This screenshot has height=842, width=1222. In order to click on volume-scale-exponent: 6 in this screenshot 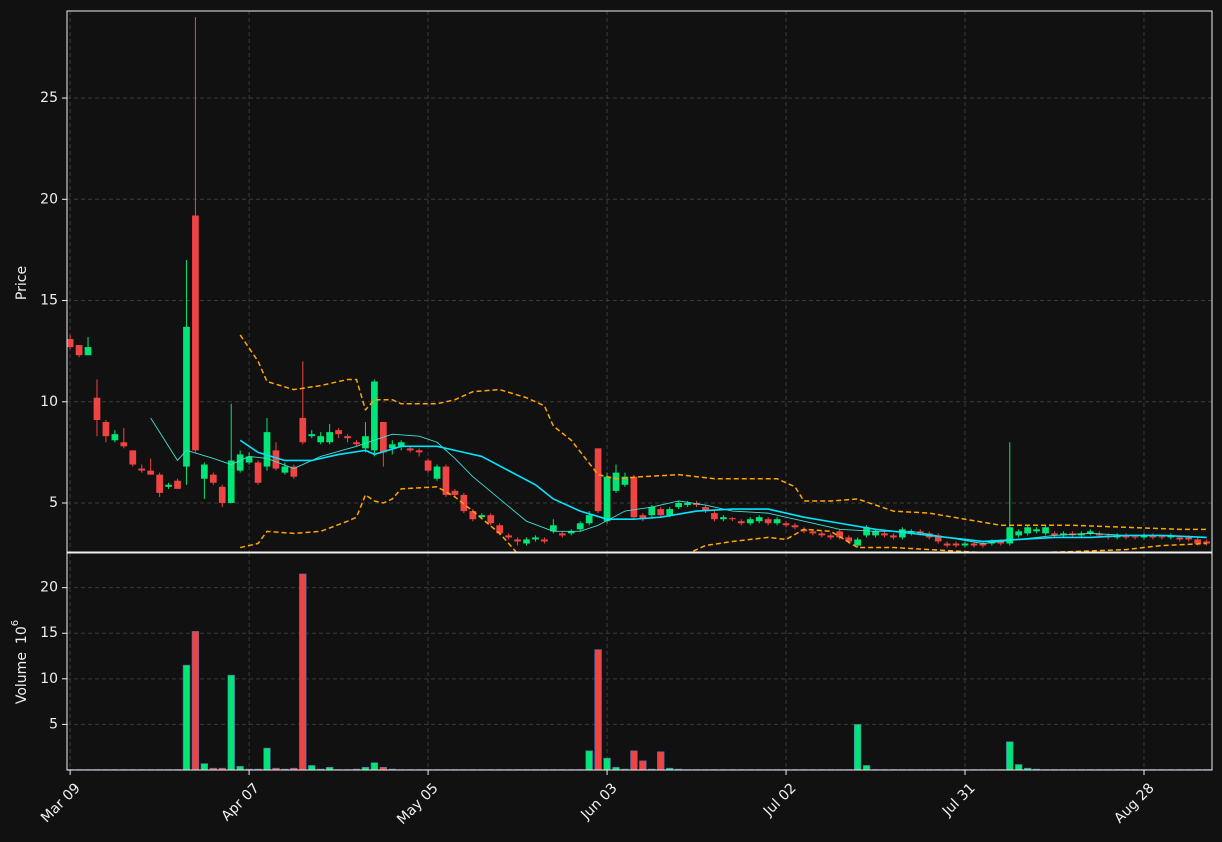, I will do `click(15, 623)`.